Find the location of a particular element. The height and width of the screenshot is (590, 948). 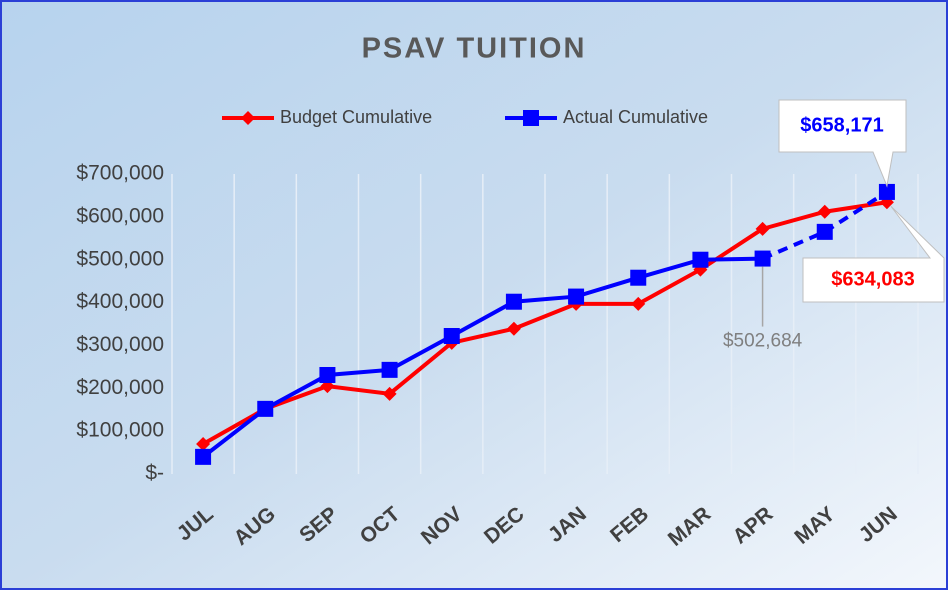

y-tick-label: $300,000 is located at coordinates (120, 344).